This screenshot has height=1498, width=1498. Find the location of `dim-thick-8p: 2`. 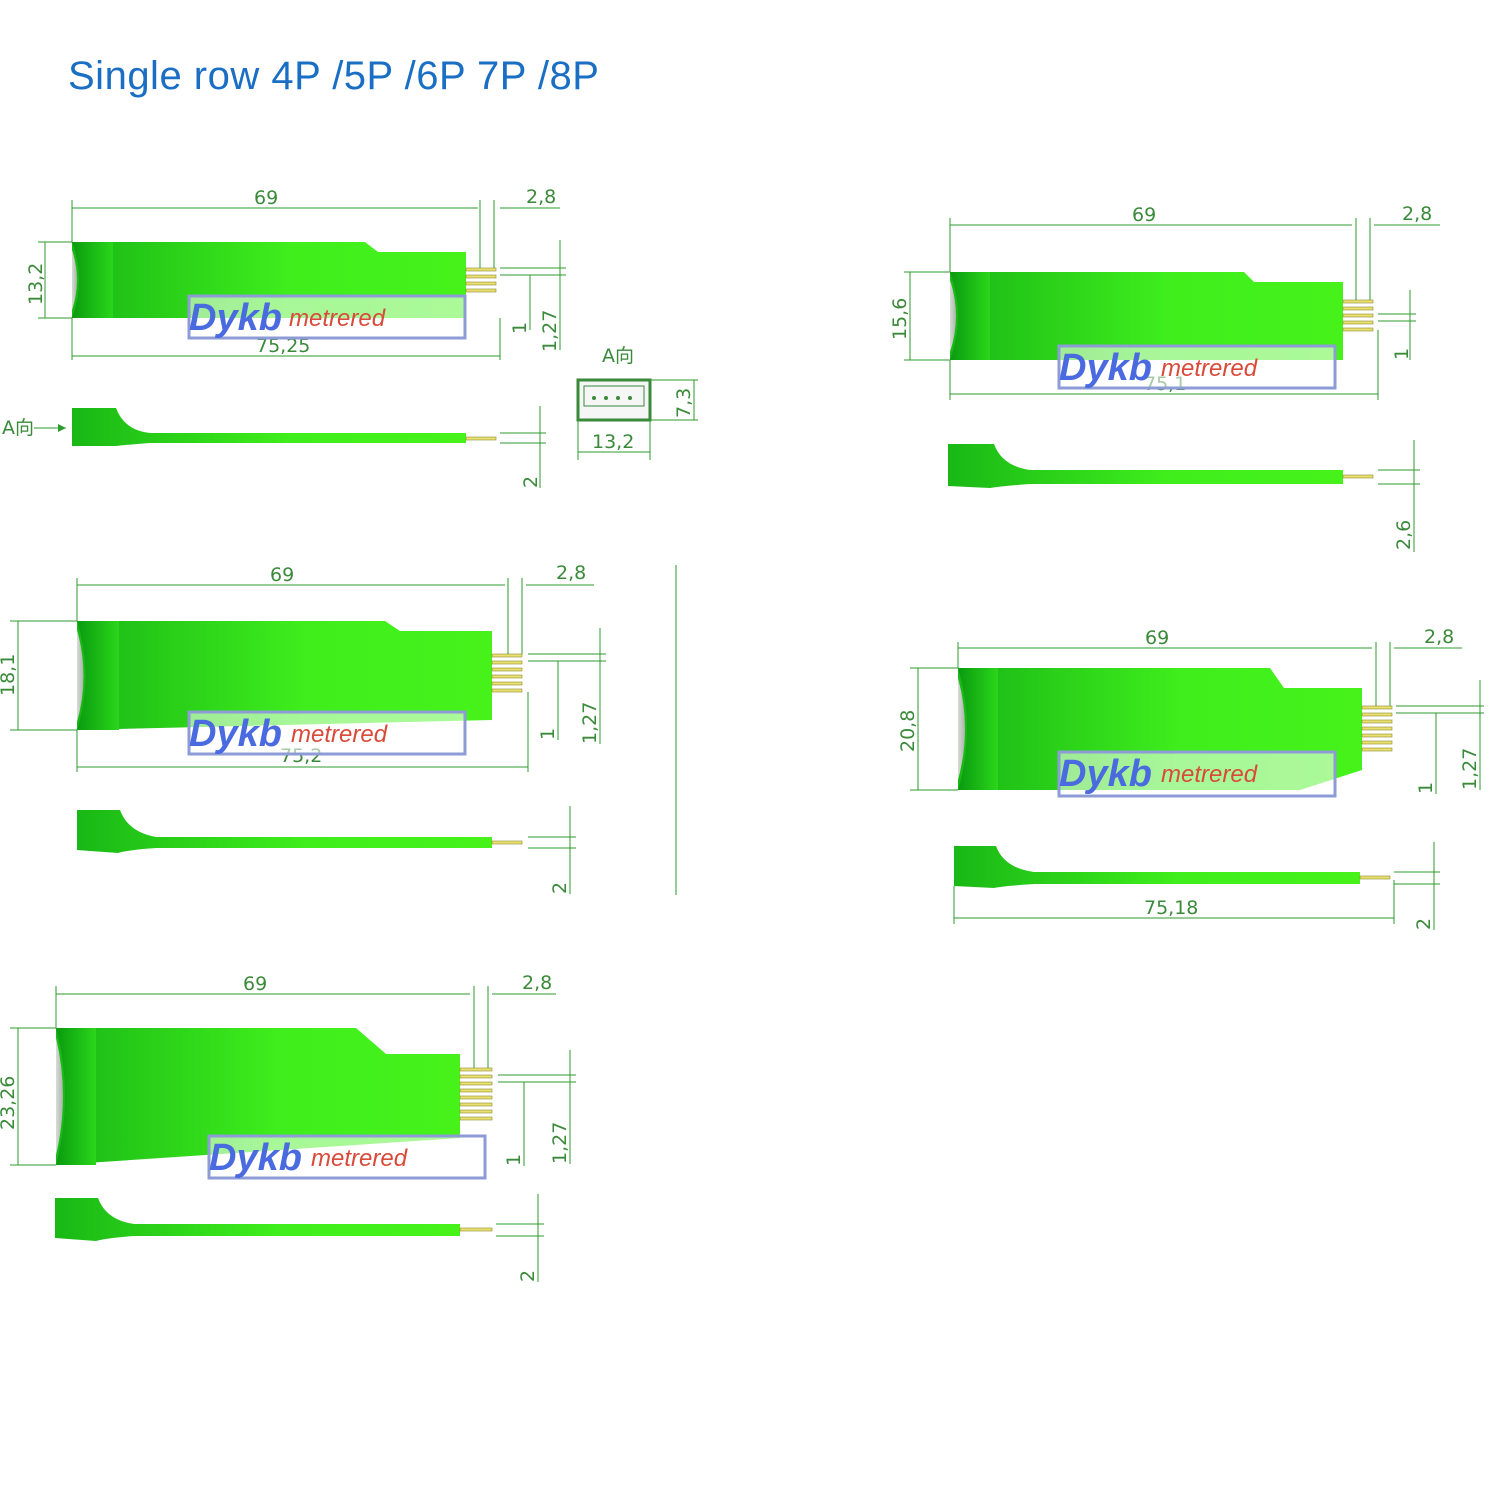

dim-thick-8p: 2 is located at coordinates (528, 1276).